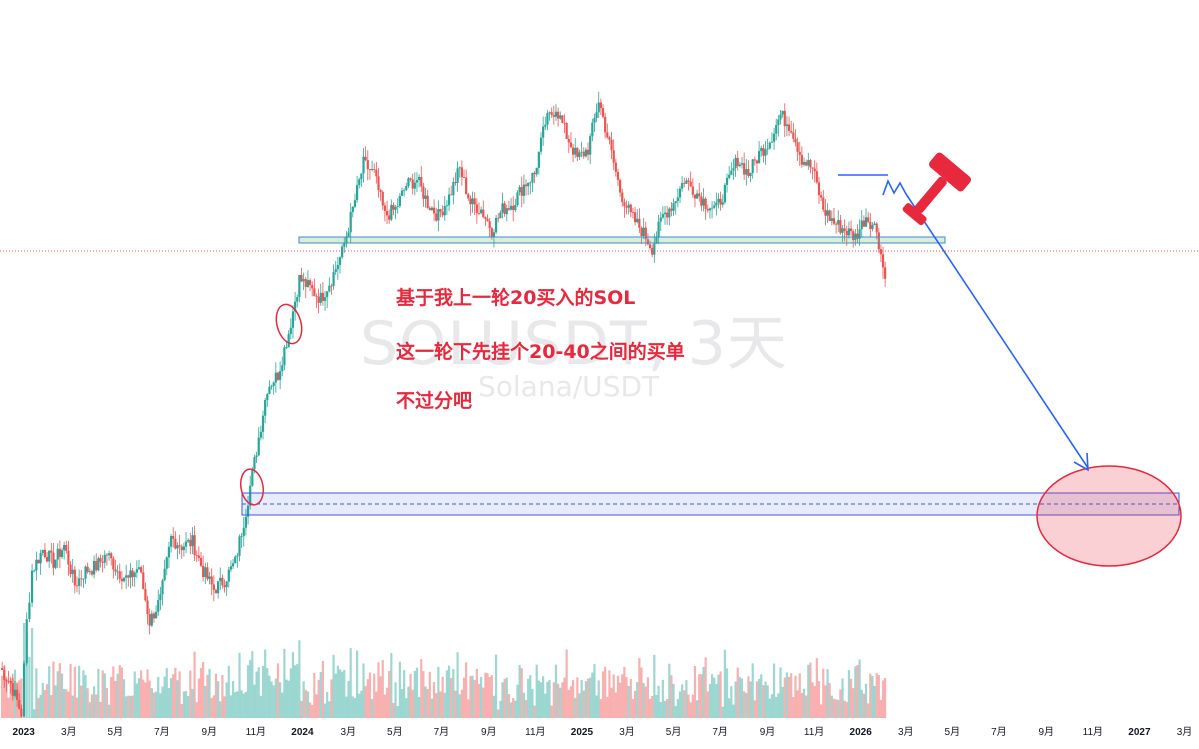 This screenshot has height=749, width=1199. I want to click on x-tick-label: 9月, so click(1046, 732).